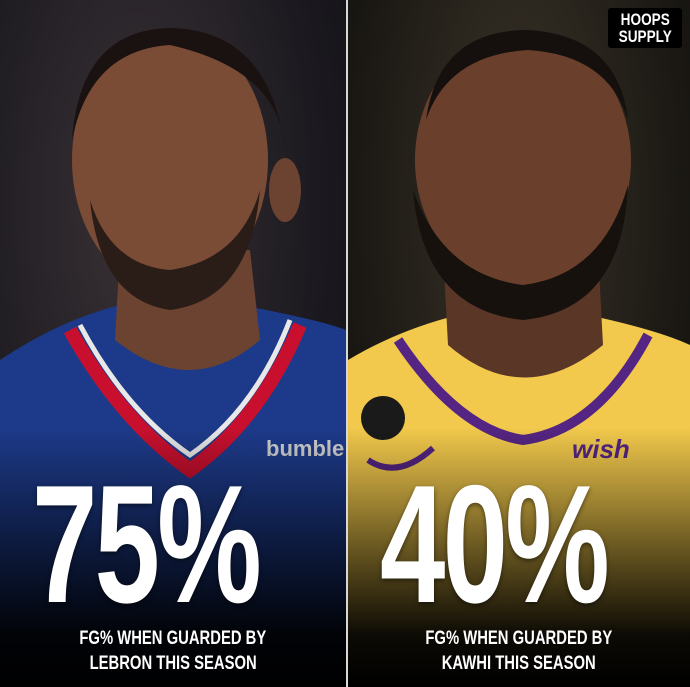 This screenshot has height=687, width=690. Describe the element at coordinates (645, 19) in the screenshot. I see `logo-line1: HOOPS` at that location.